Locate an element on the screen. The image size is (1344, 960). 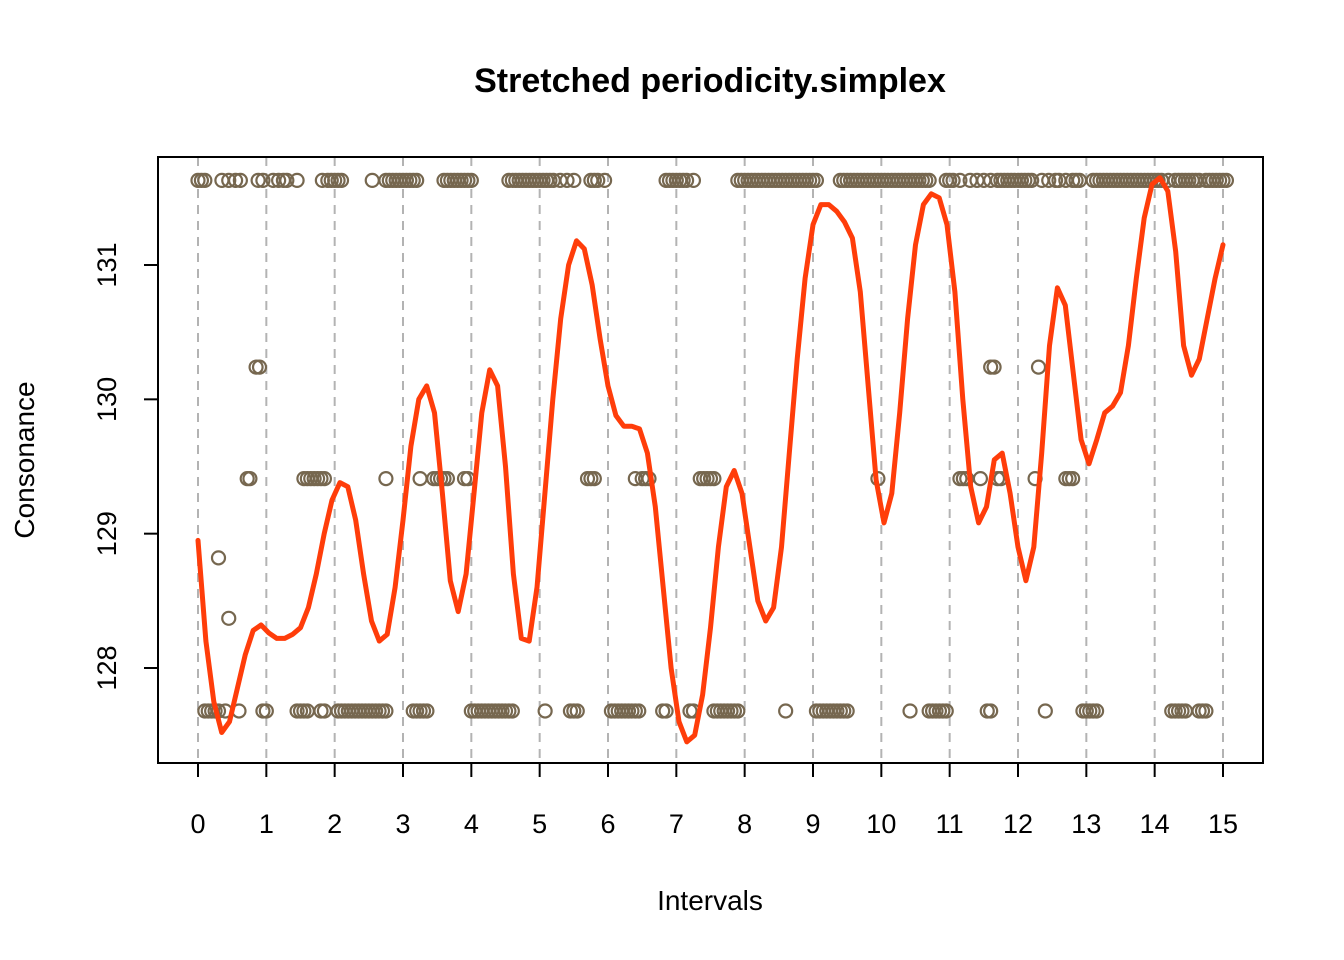
x-tick-label-4: 4 is located at coordinates (471, 824).